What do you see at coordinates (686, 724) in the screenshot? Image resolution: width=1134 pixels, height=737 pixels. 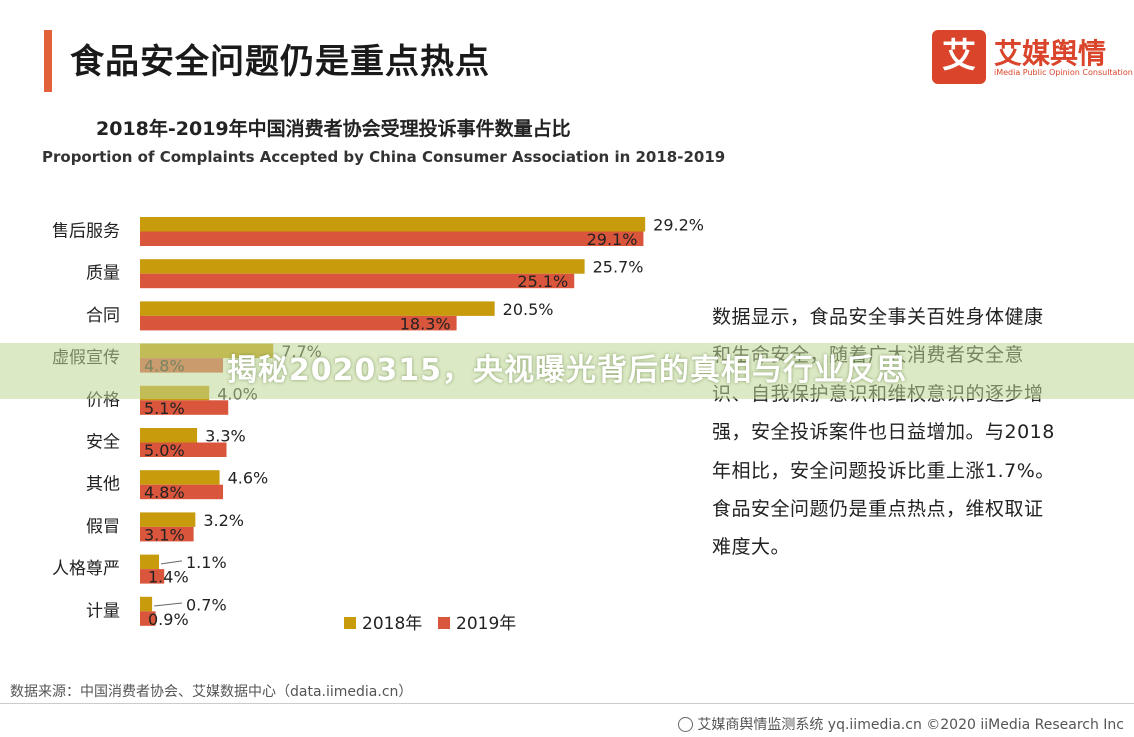 I see `globe-icon` at bounding box center [686, 724].